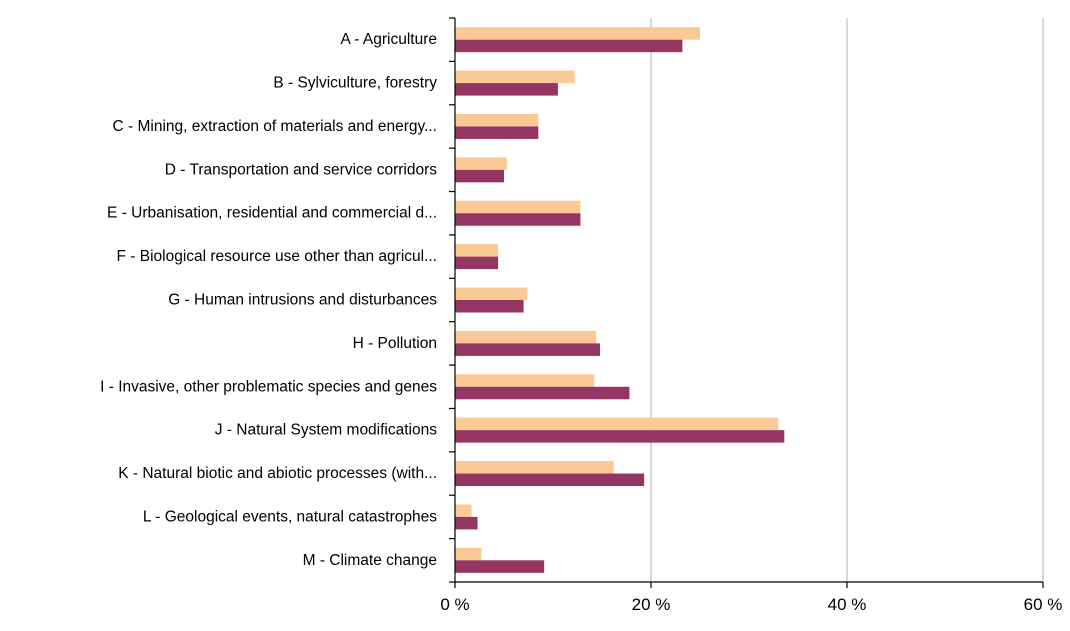  Describe the element at coordinates (302, 300) in the screenshot. I see `category-label-g: G - Human intrusions and disturbances` at that location.